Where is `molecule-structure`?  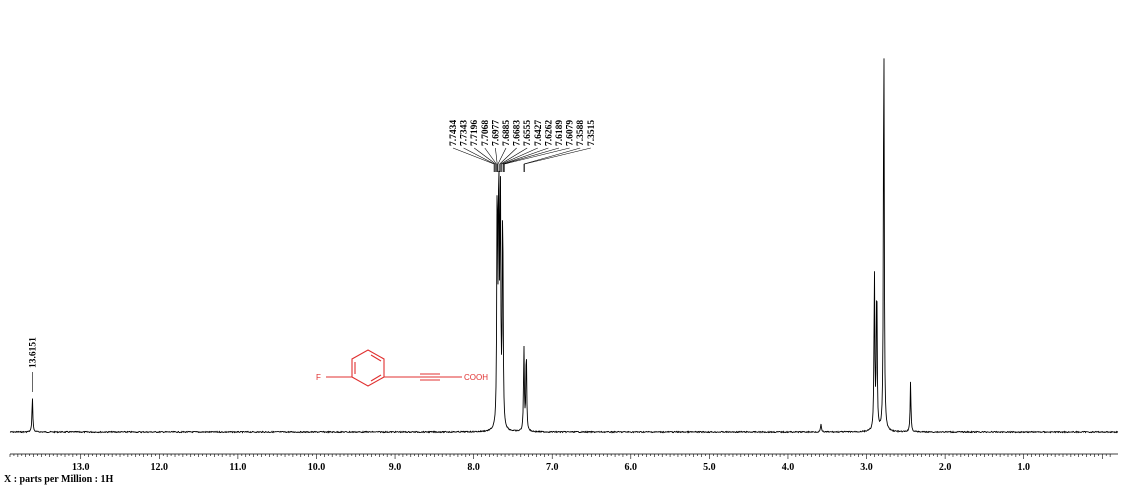 molecule-structure is located at coordinates (394, 368).